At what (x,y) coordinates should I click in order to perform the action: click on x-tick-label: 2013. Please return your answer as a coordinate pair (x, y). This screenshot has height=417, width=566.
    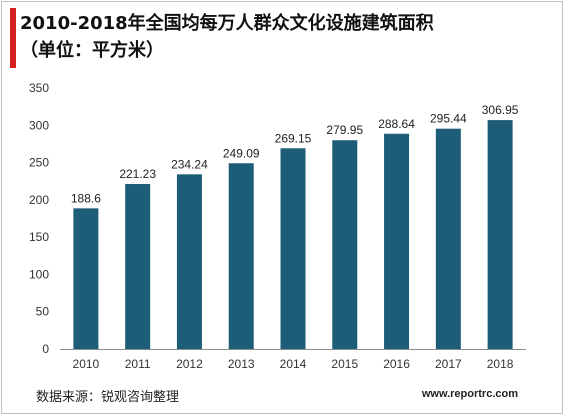
    Looking at the image, I should click on (241, 364).